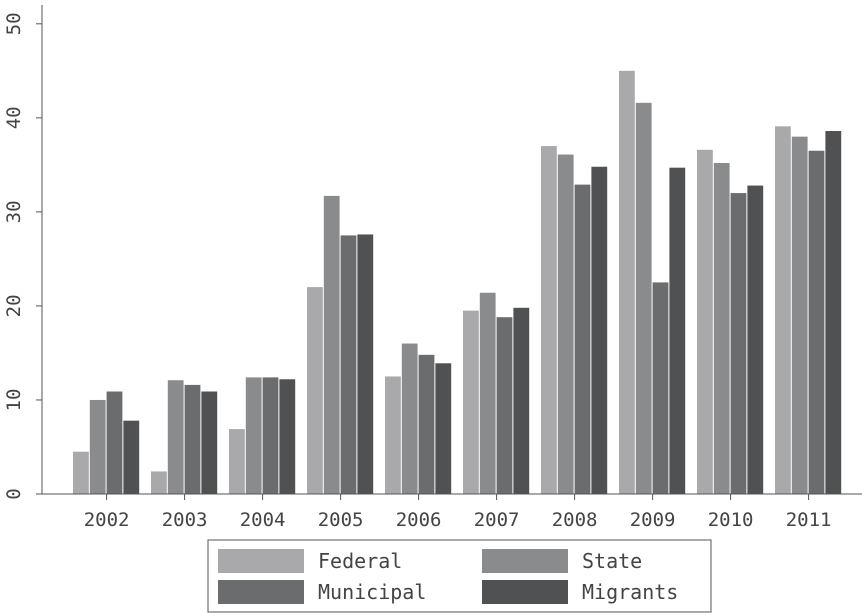  What do you see at coordinates (521, 400) in the screenshot?
I see `bar-migrants-2007` at bounding box center [521, 400].